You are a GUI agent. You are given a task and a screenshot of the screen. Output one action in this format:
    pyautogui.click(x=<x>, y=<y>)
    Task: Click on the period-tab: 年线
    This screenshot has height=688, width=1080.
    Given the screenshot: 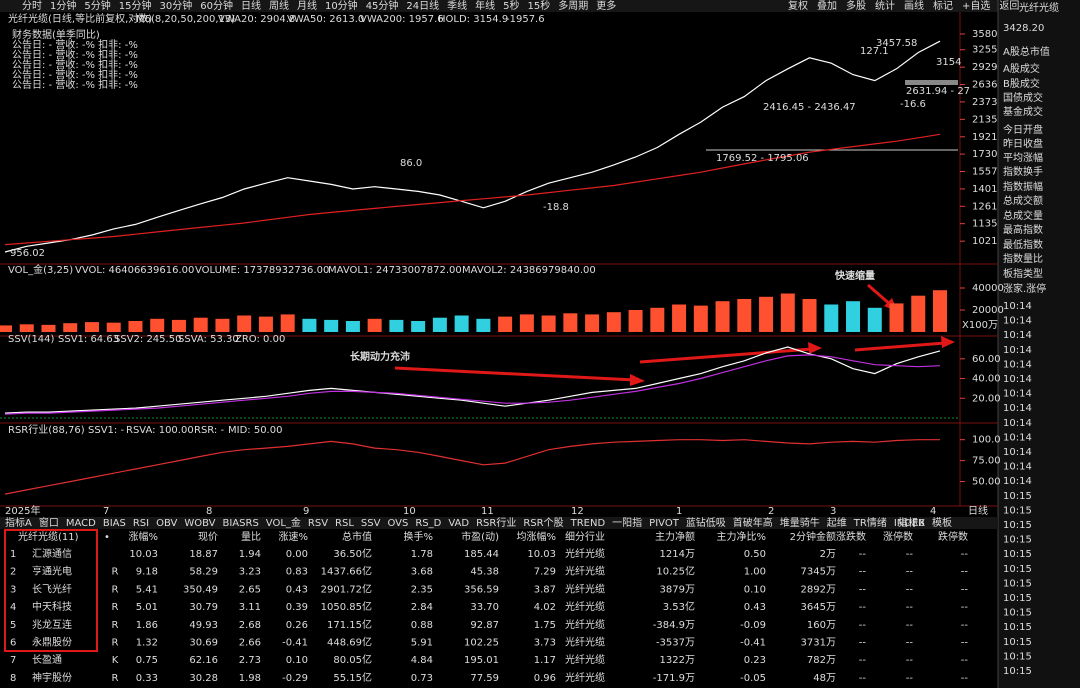 What is the action you would take?
    pyautogui.click(x=485, y=6)
    